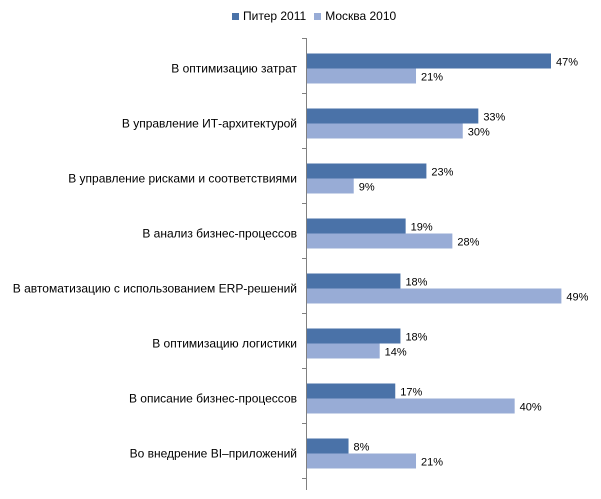 The width and height of the screenshot is (601, 499). Describe the element at coordinates (362, 448) in the screenshot. I see `data-label: 8%` at that location.